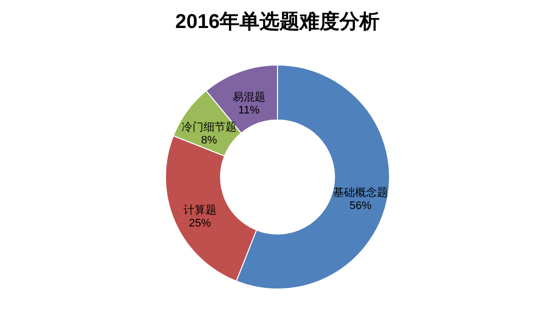 Image resolution: width=555 pixels, height=324 pixels. Describe the element at coordinates (360, 192) in the screenshot. I see `slice-label: 基础概念题` at that location.